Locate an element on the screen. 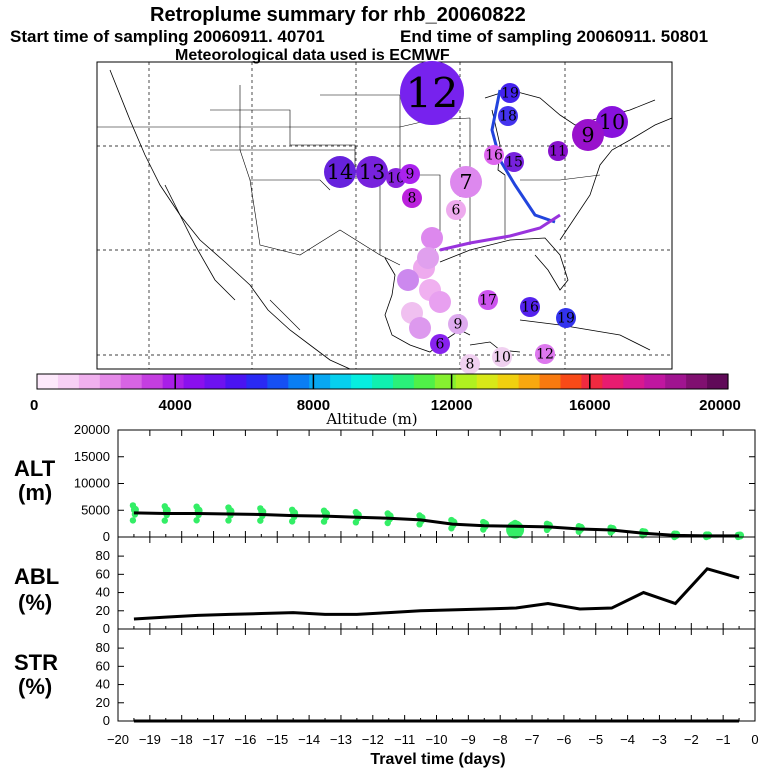 The image size is (768, 768). map-marker: 10 is located at coordinates (502, 357).